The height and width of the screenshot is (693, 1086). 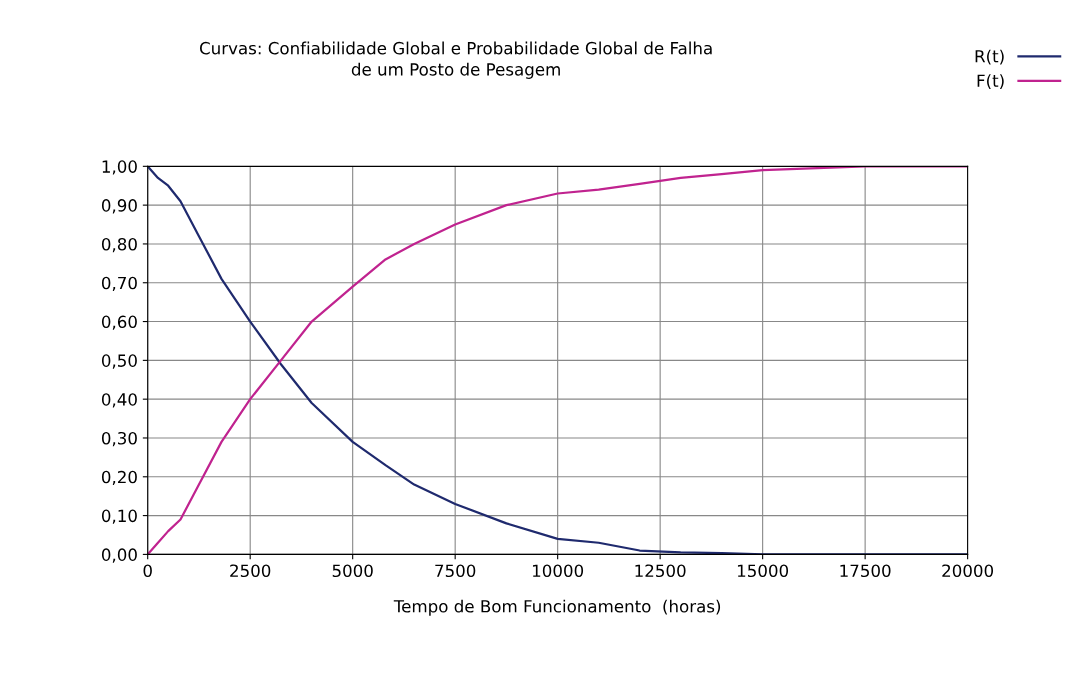 What do you see at coordinates (990, 81) in the screenshot?
I see `legend-label: F(t)` at bounding box center [990, 81].